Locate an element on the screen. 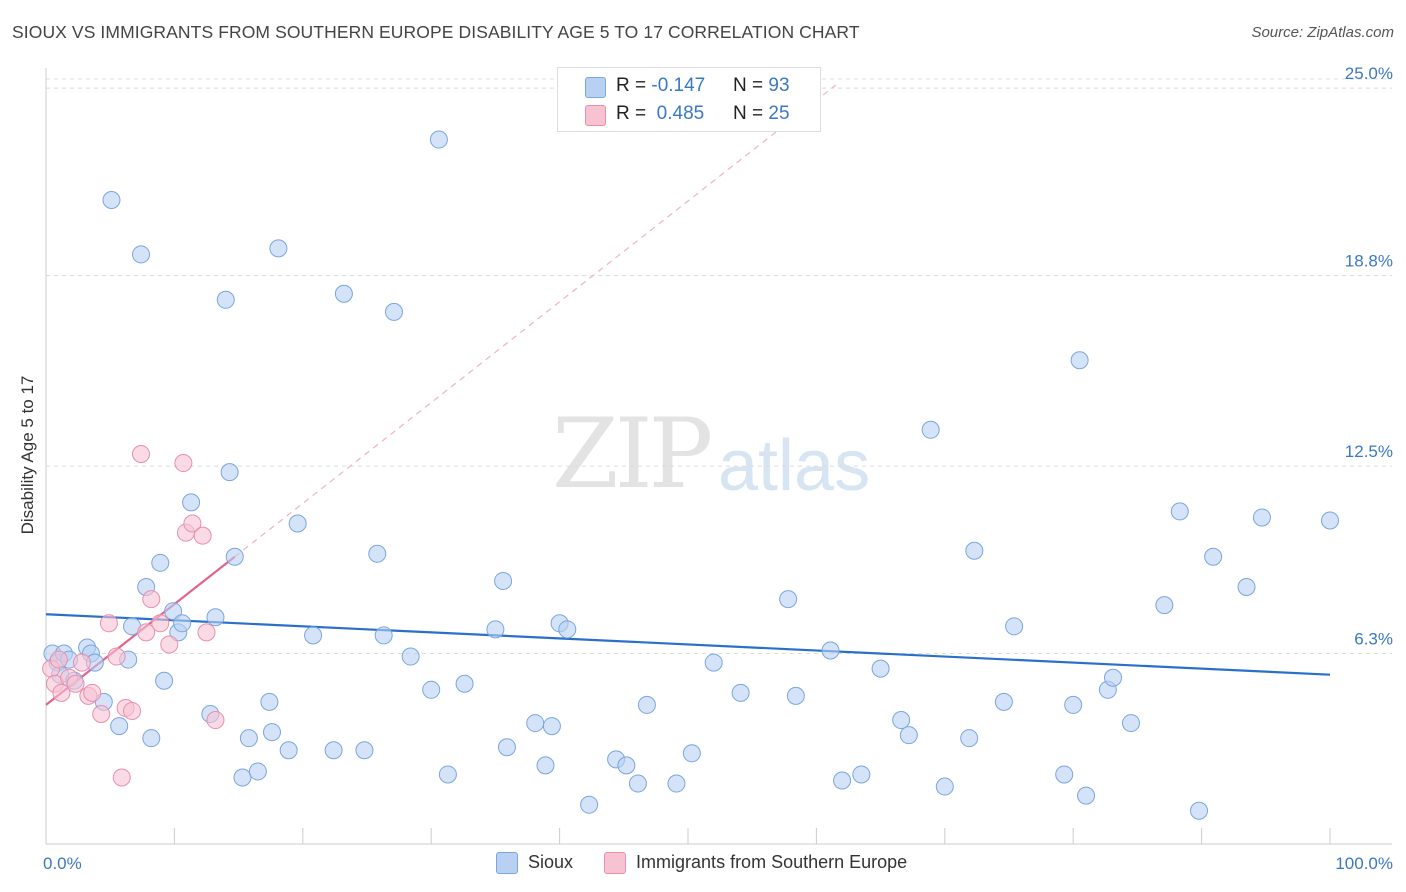  legend-item-immigrants: Immigrants from Southern Europe is located at coordinates (756, 863).